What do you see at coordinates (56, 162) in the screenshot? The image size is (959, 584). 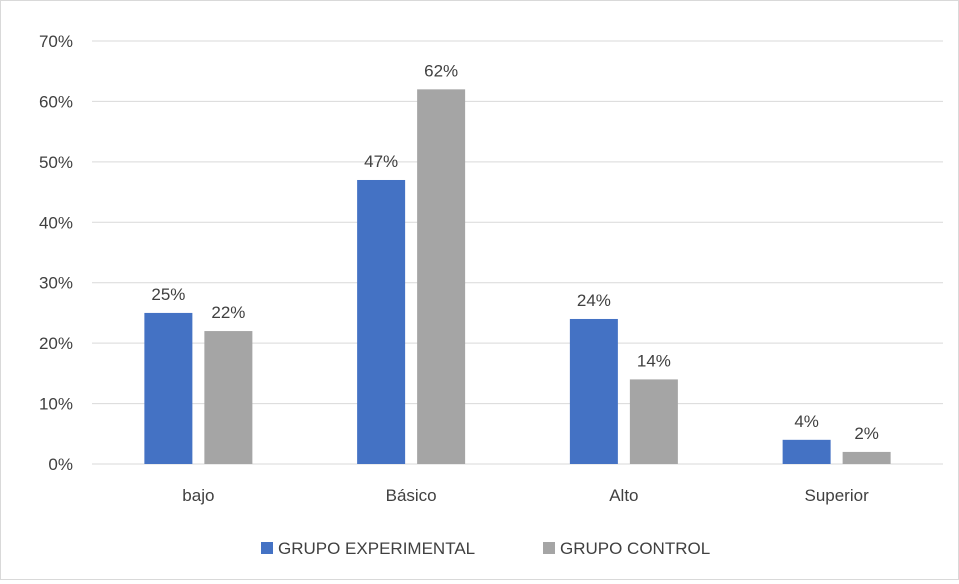 I see `y-tick-label: 50%` at bounding box center [56, 162].